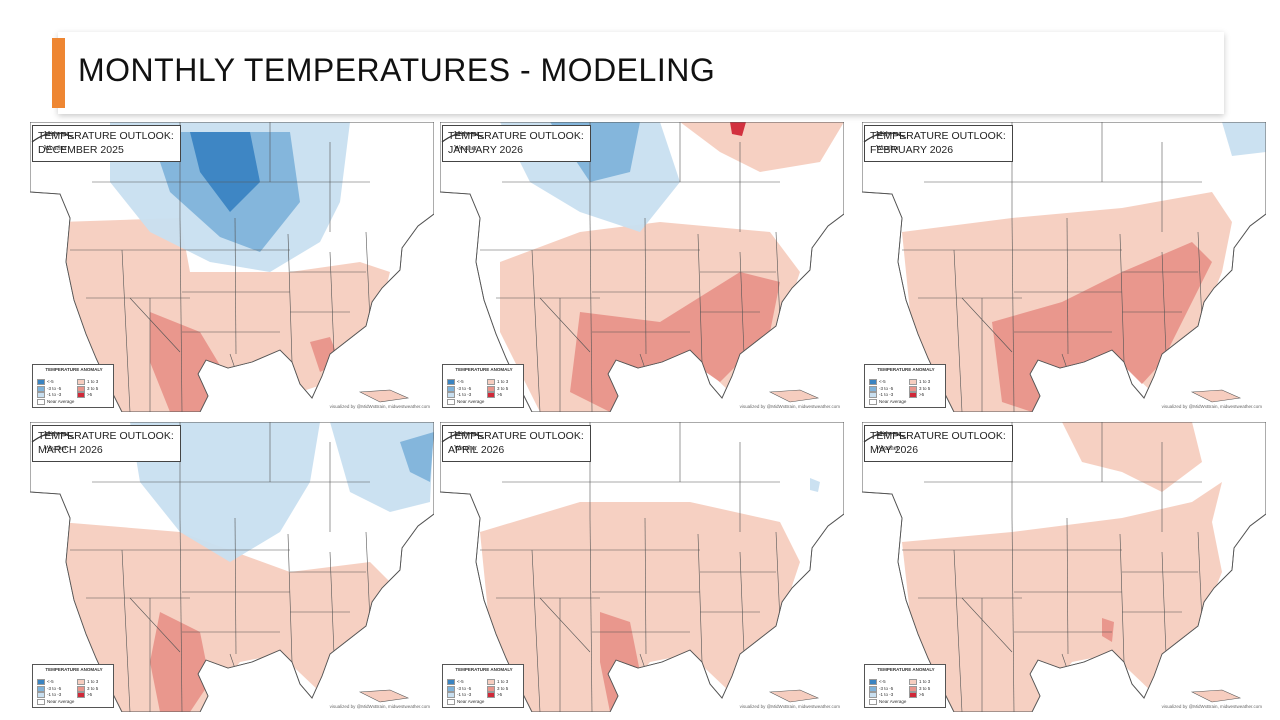 This screenshot has height=720, width=1280. Describe the element at coordinates (894, 450) in the screenshot. I see `outlook-label-month: MAY 2026` at that location.